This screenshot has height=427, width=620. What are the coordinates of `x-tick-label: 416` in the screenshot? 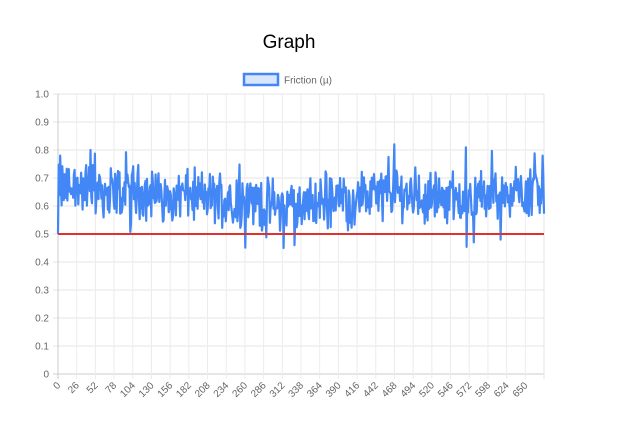 It's located at (353, 390).